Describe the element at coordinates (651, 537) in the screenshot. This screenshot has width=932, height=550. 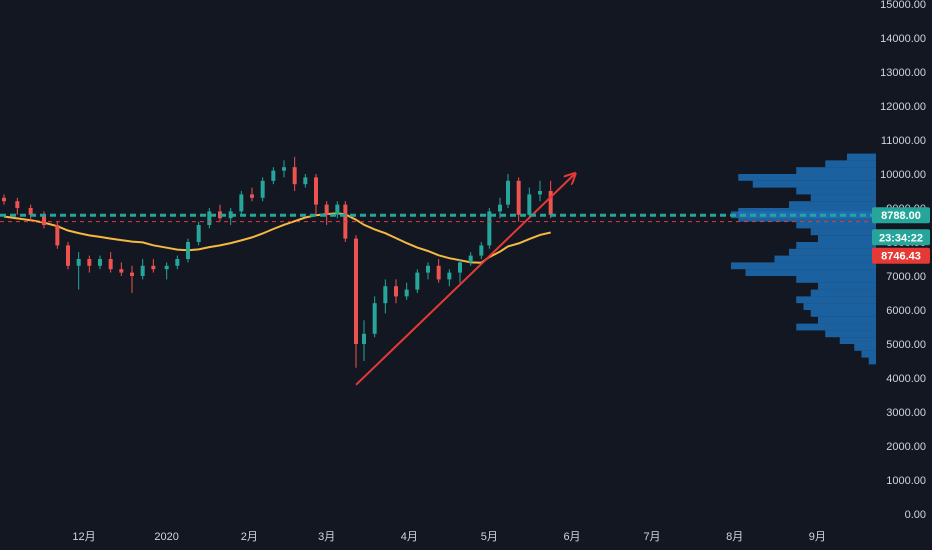
I see `x-tick-label: 7月` at that location.